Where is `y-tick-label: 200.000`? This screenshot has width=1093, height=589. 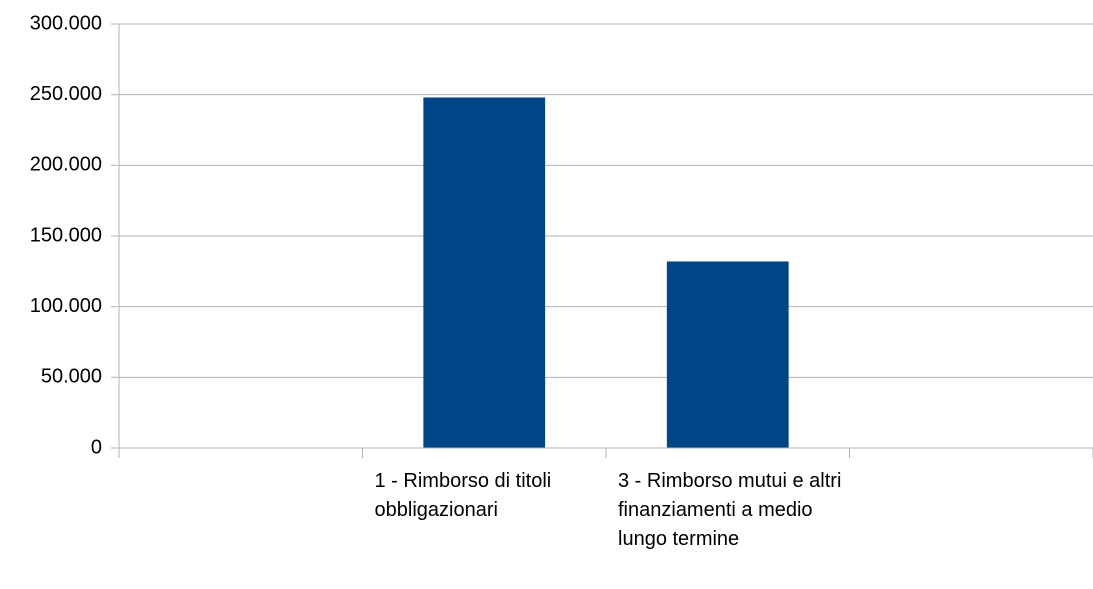 y-tick-label: 200.000 is located at coordinates (66, 165).